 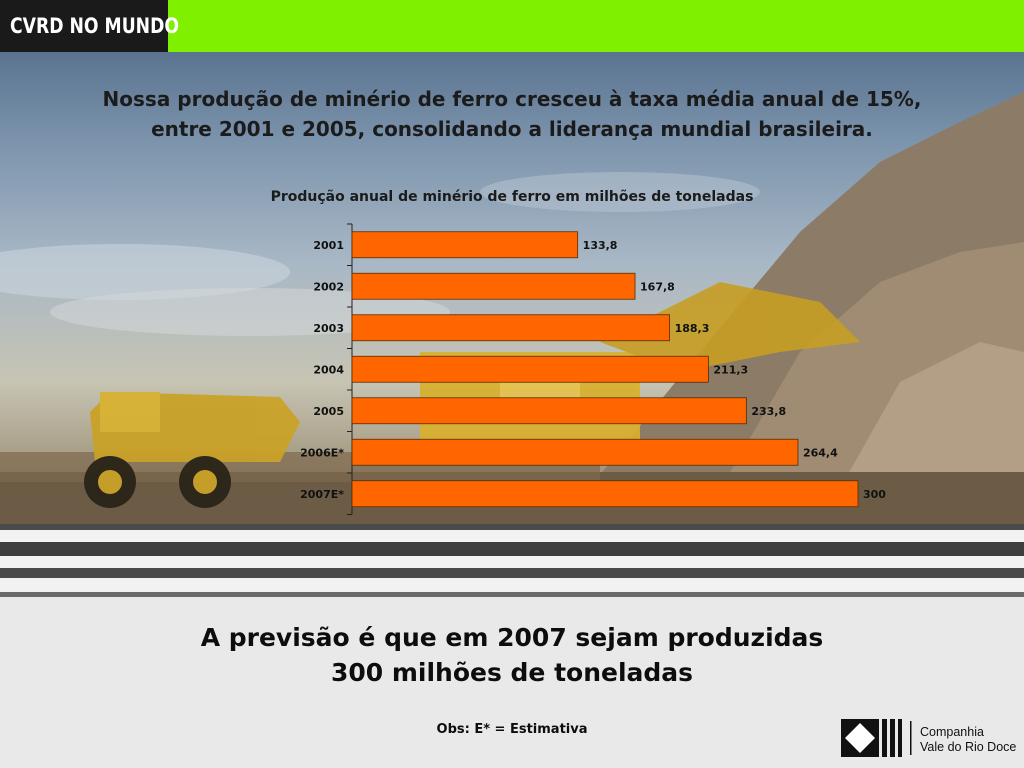 I want to click on category-label: 2005, so click(x=328, y=411).